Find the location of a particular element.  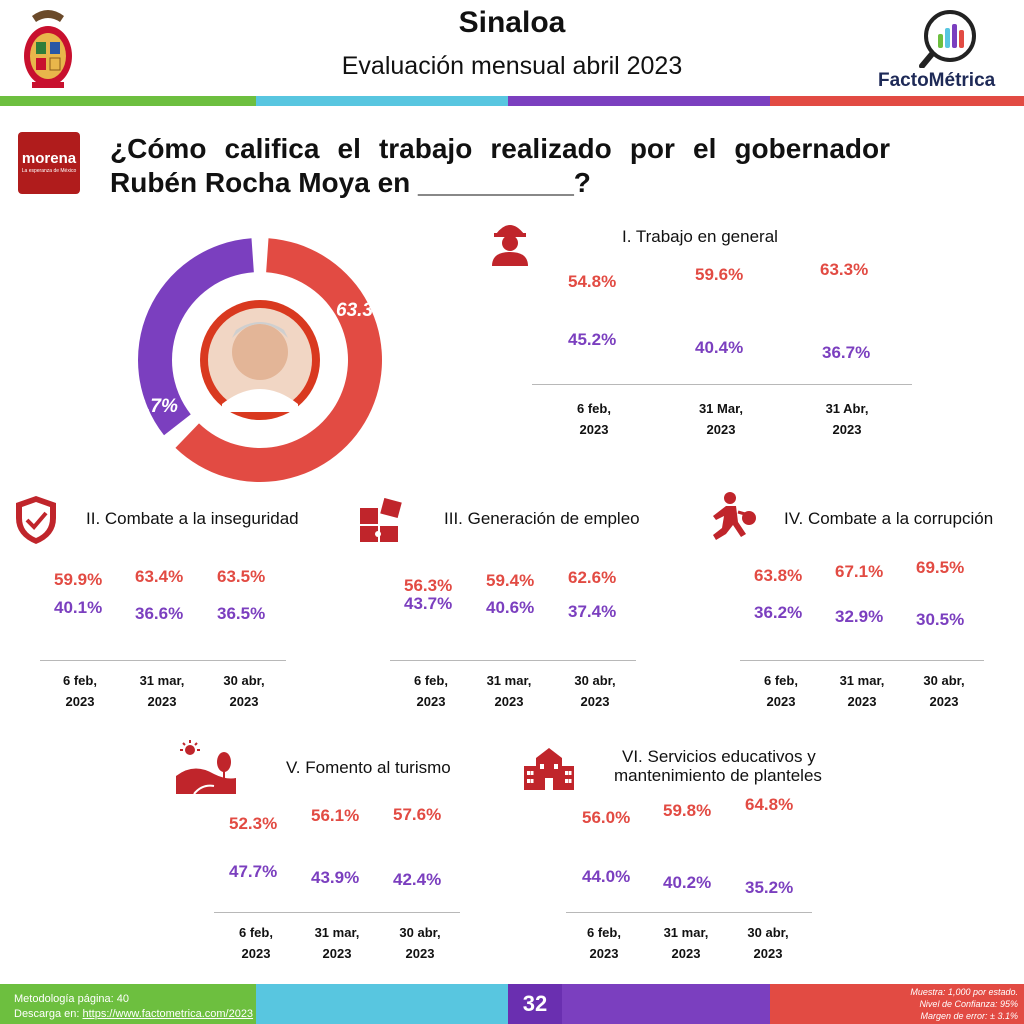

section-2-date-2: 31 mar, 2023 is located at coordinates (162, 691).